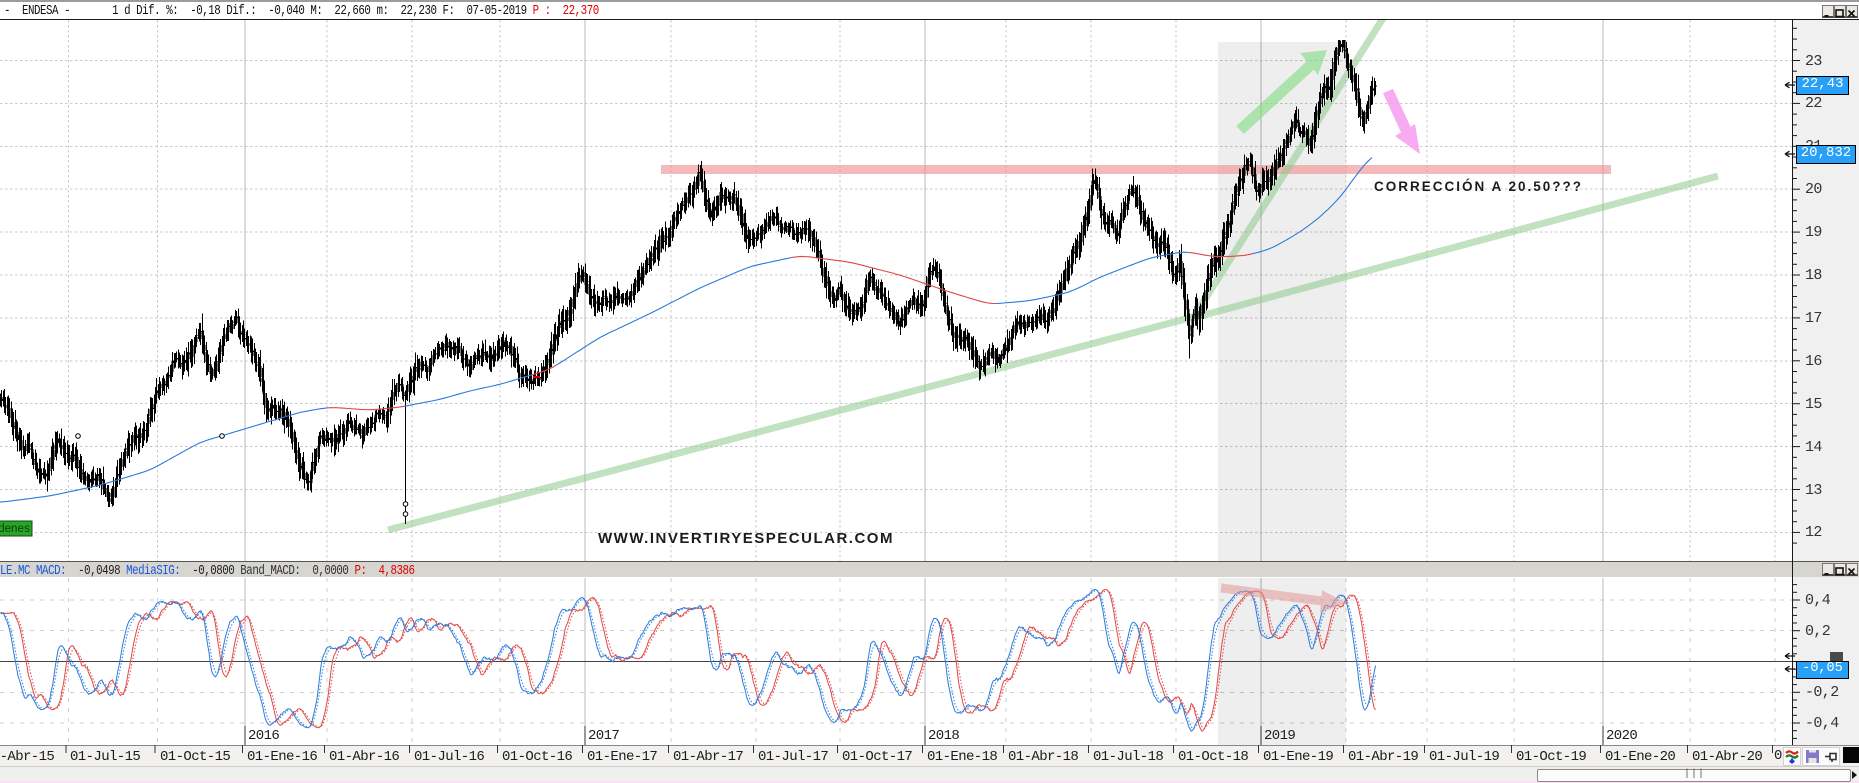 The width and height of the screenshot is (1859, 783). Describe the element at coordinates (1478, 186) in the screenshot. I see `svg-text: CORRECCIÓN A 20.50???` at that location.